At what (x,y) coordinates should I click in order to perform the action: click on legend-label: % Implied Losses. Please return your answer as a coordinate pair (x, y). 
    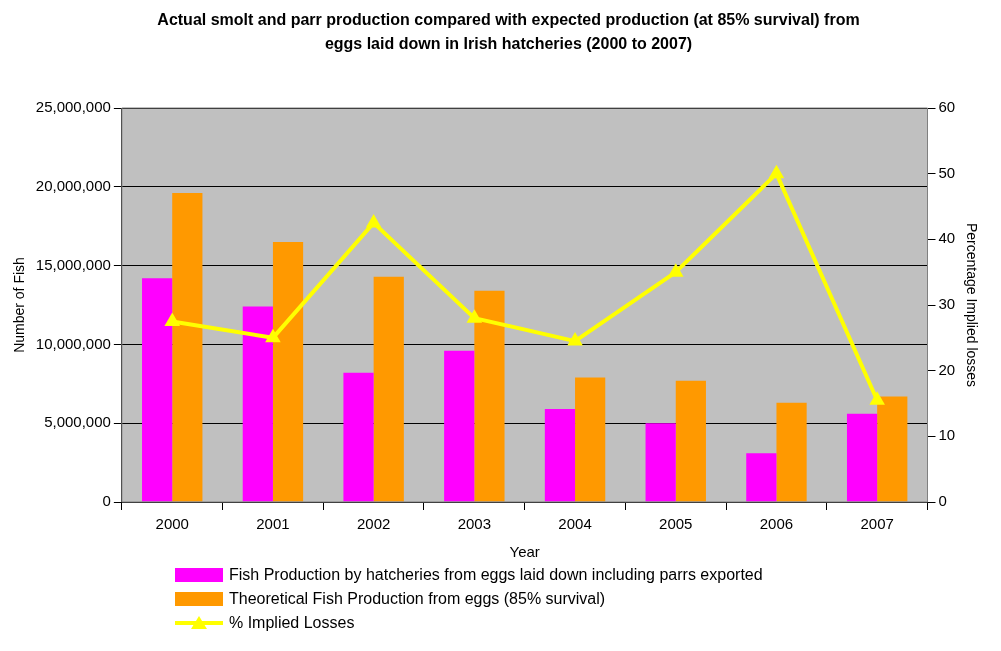
    Looking at the image, I should click on (292, 623).